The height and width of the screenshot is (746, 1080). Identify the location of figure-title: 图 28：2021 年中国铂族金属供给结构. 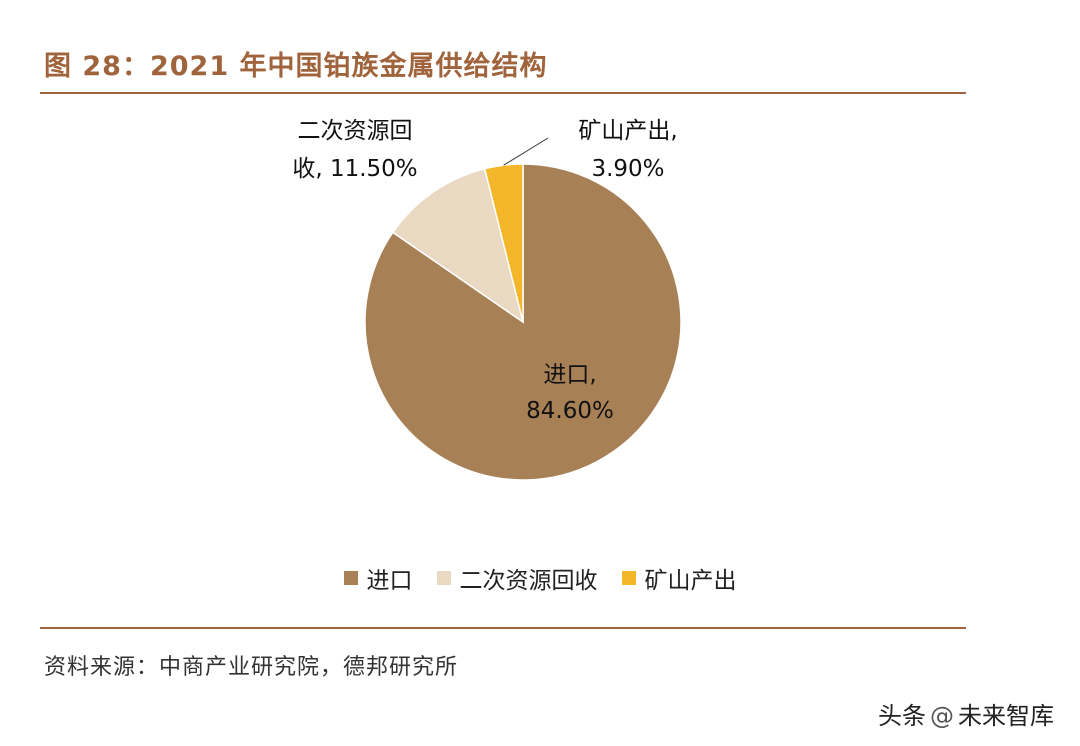
(296, 66).